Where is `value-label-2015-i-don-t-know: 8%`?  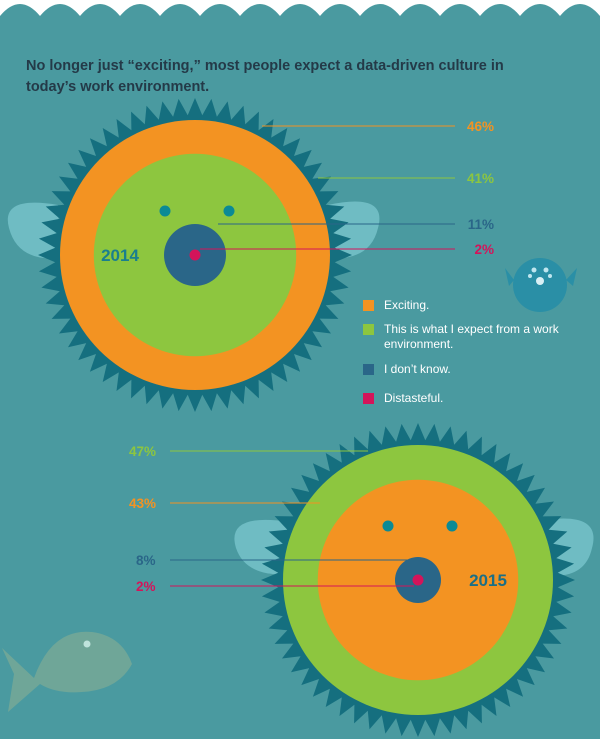 value-label-2015-i-don-t-know: 8% is located at coordinates (146, 560).